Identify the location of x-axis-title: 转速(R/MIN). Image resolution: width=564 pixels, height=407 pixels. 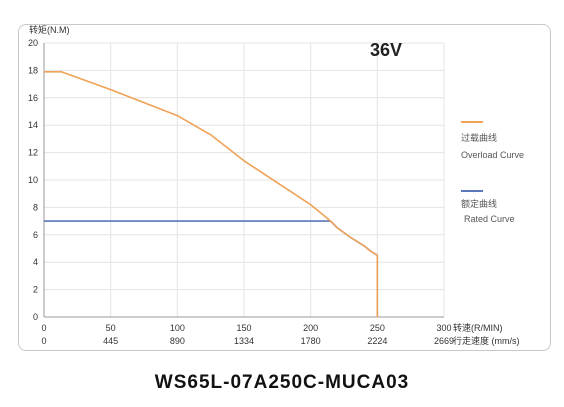
(478, 327).